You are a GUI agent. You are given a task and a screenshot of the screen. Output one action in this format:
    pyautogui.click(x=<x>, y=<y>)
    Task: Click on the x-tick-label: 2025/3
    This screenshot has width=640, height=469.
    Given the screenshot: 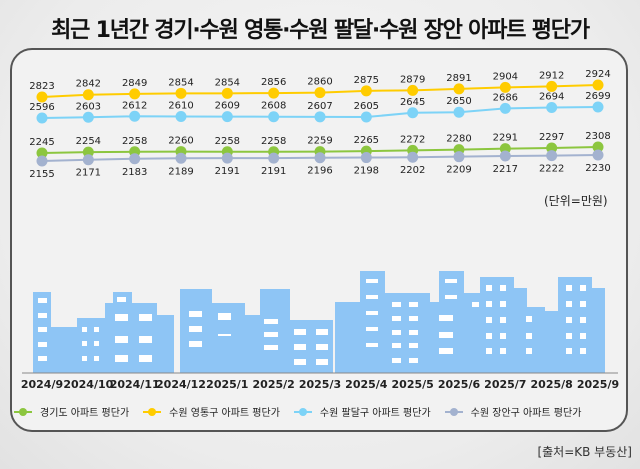 What is the action you would take?
    pyautogui.click(x=320, y=384)
    